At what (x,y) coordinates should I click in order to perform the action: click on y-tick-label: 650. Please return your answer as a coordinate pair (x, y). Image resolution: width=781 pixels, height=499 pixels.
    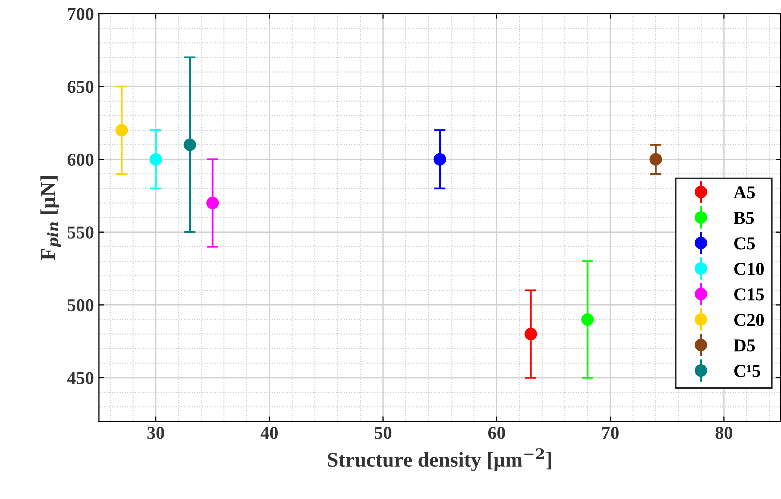
    Looking at the image, I should click on (81, 87).